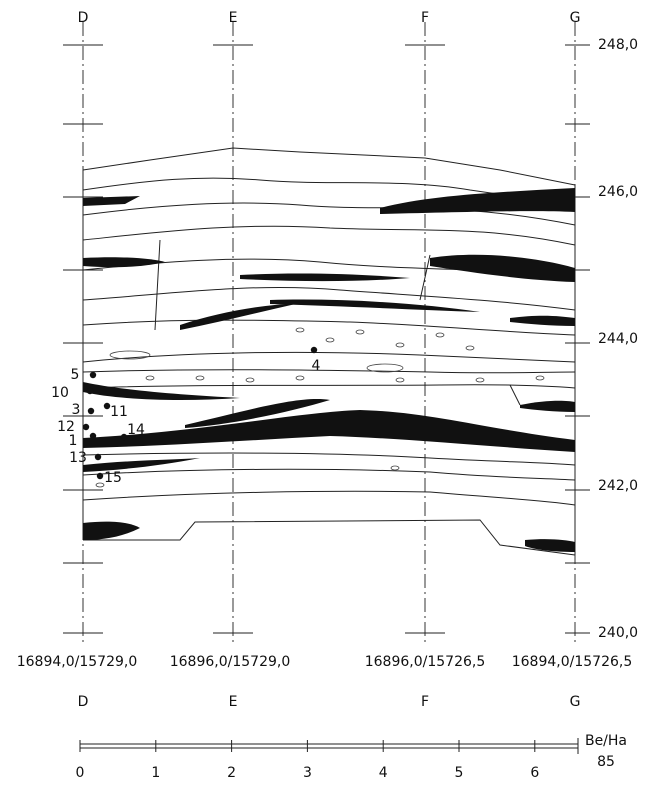 Image resolution: width=652 pixels, height=786 pixels. I want to click on scale-unit: Be/Ha, so click(606, 741).